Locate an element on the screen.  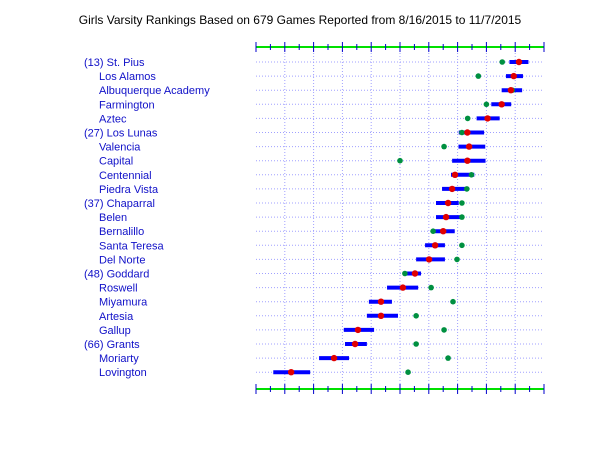
team-label: Albuquerque Academy is located at coordinates (154, 91).